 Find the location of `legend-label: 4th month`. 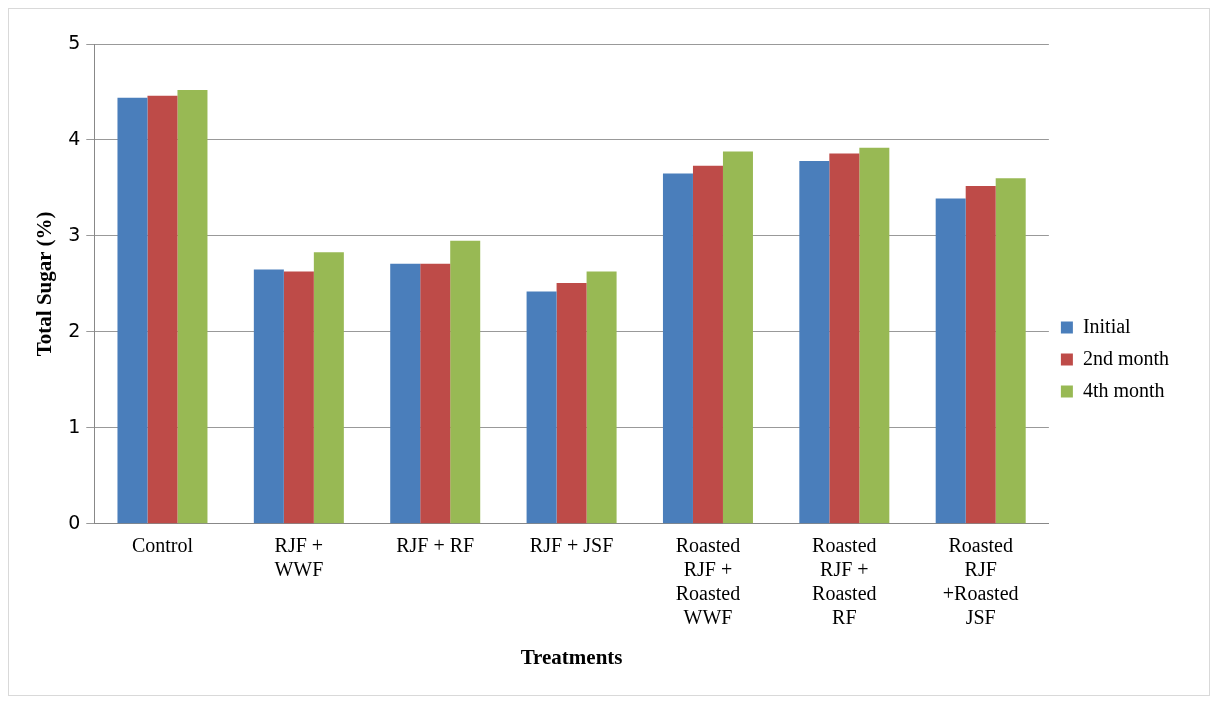

legend-label: 4th month is located at coordinates (1123, 389).